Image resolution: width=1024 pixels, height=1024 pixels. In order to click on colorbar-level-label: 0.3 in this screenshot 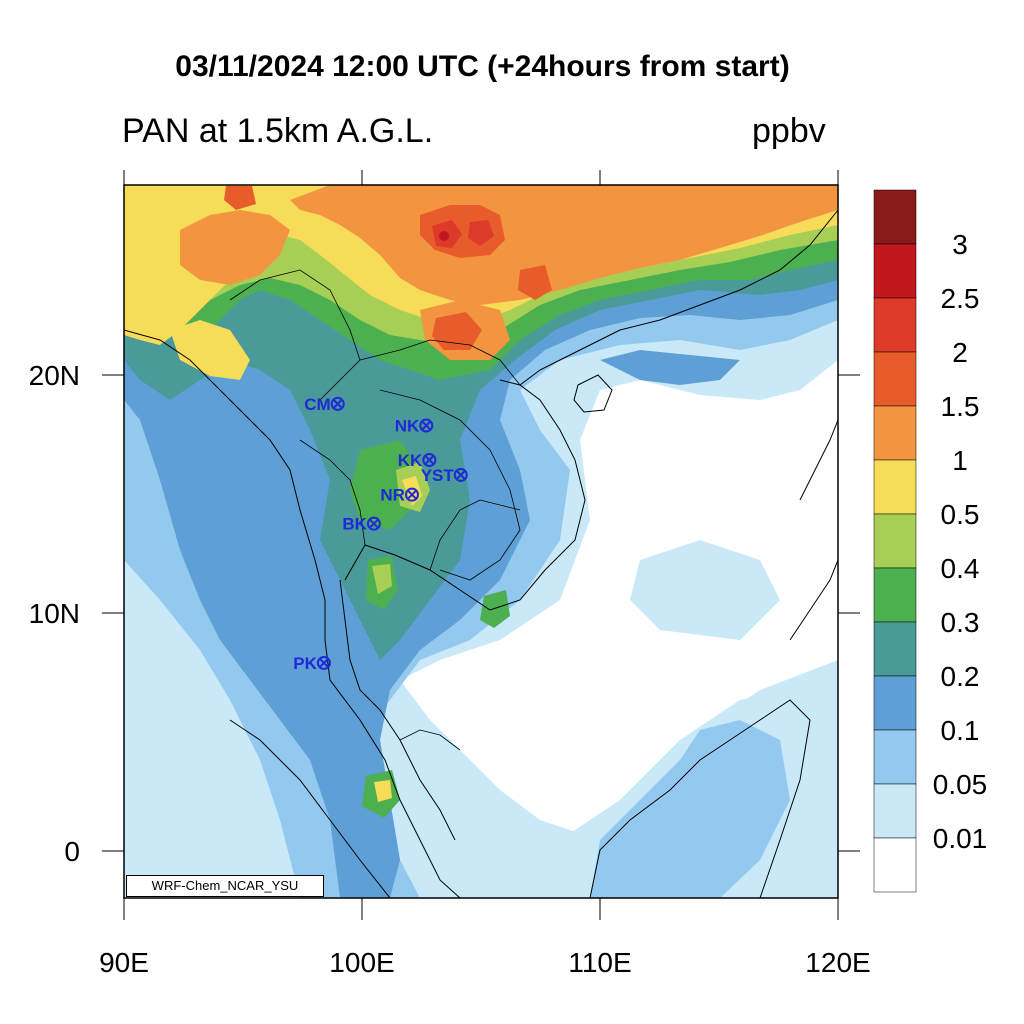, I will do `click(960, 622)`.